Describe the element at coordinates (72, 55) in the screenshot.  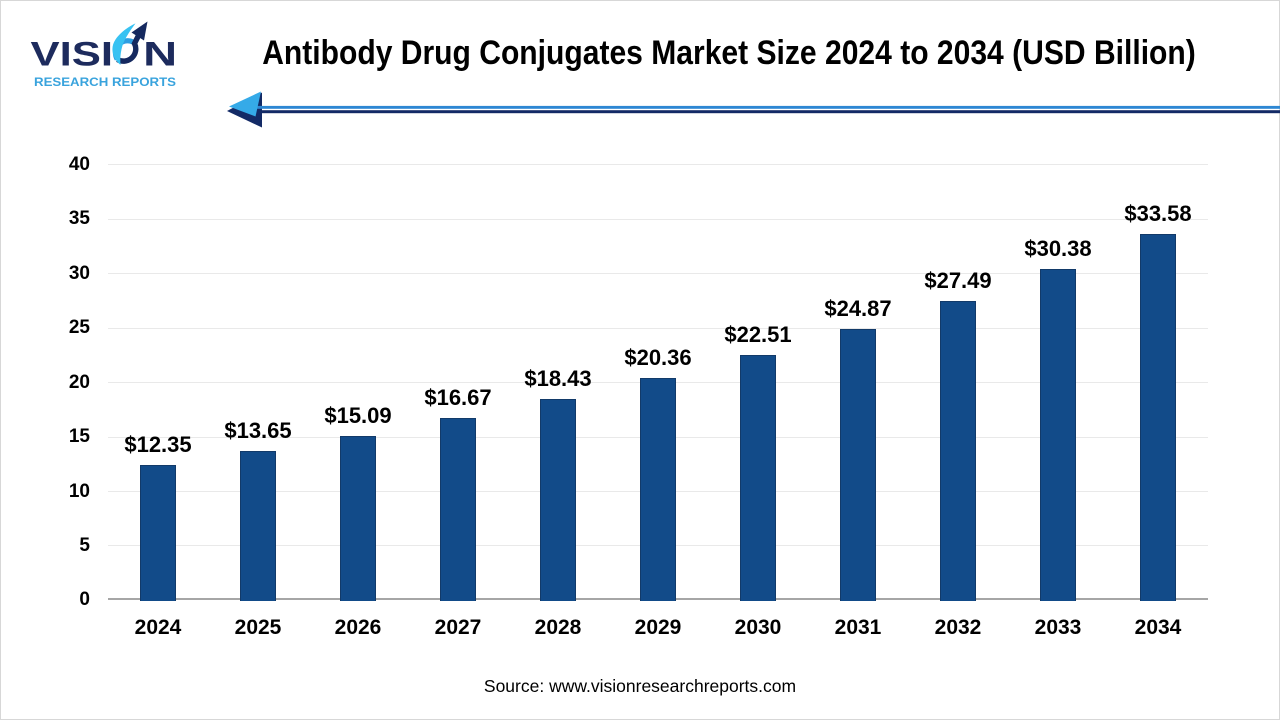
I see `svg-text: VISI` at that location.